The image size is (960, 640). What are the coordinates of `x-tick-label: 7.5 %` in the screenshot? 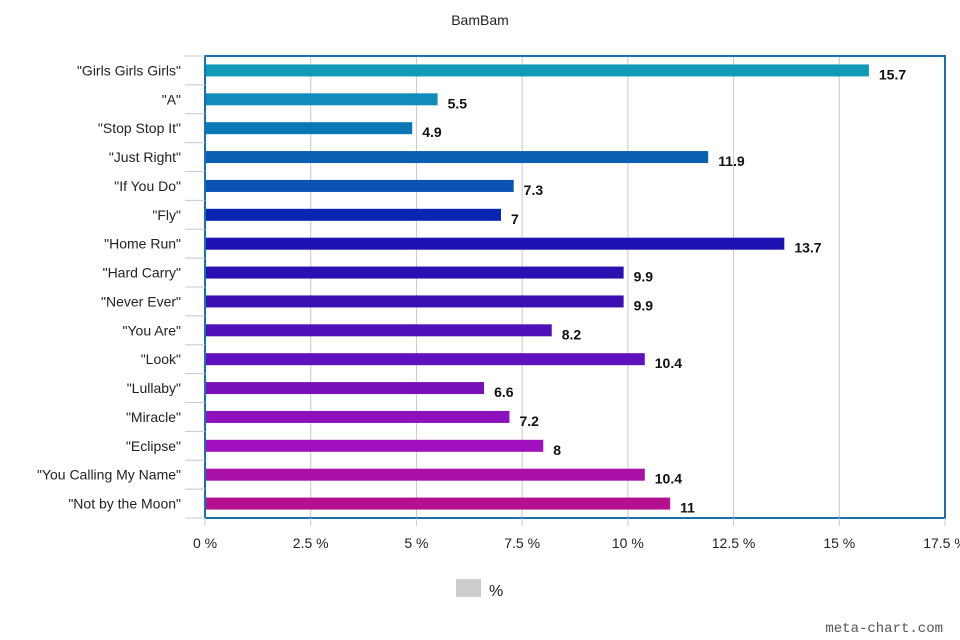 It's located at (522, 543).